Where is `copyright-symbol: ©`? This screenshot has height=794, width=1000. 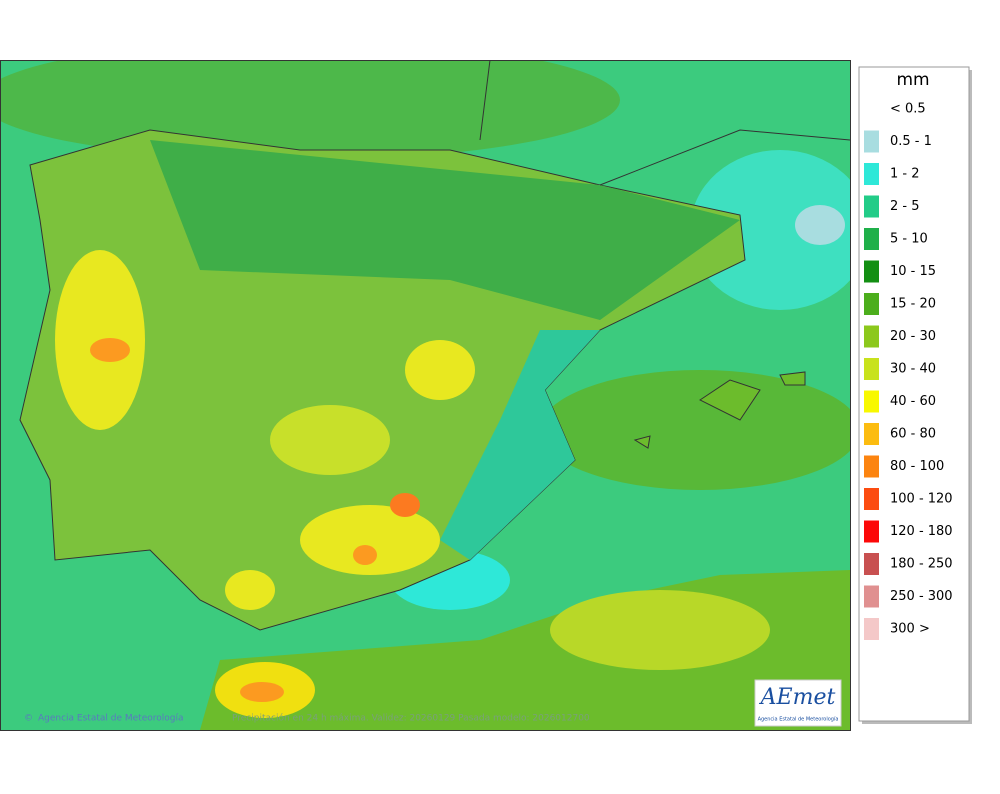
copyright-symbol: © is located at coordinates (28, 719).